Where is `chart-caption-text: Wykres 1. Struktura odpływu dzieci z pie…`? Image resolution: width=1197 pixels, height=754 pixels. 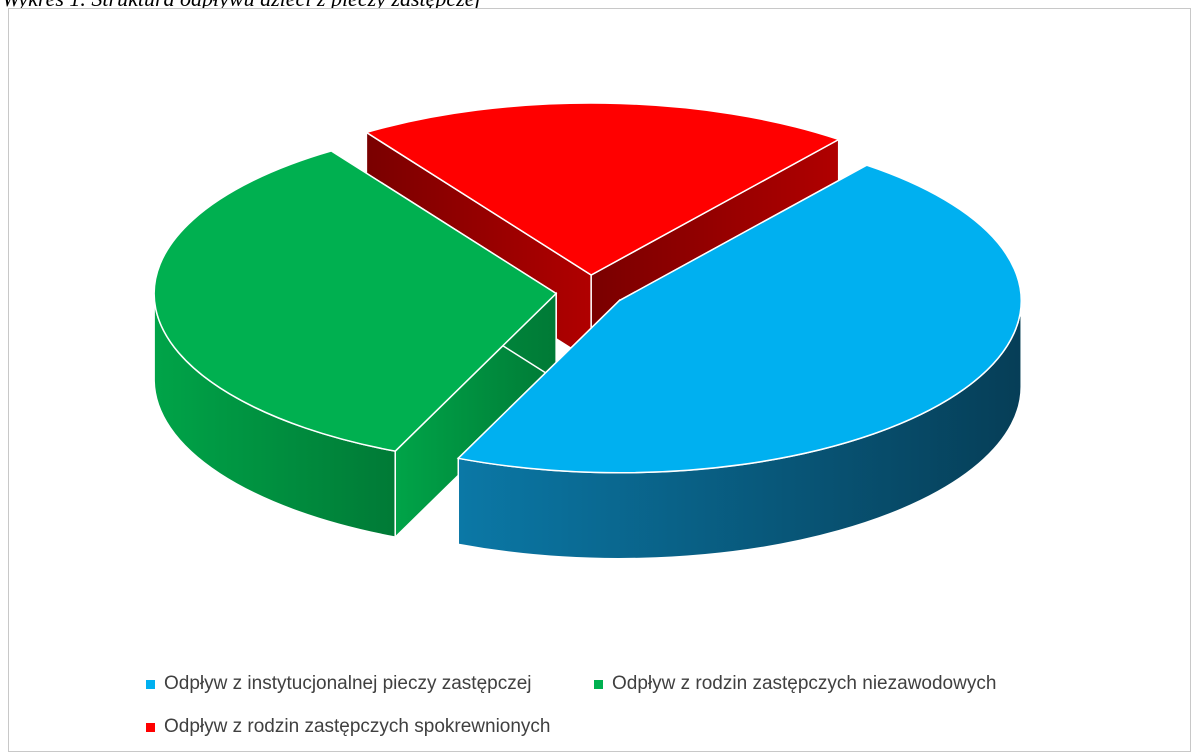
chart-caption-text: Wykres 1. Struktura odpływu dzieci z pie… is located at coordinates (241, 5).